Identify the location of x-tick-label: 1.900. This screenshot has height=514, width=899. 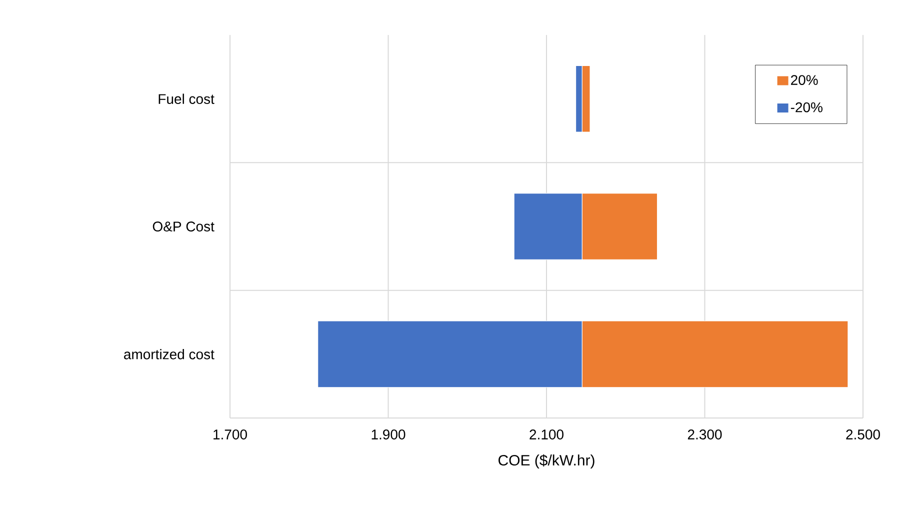
(389, 435).